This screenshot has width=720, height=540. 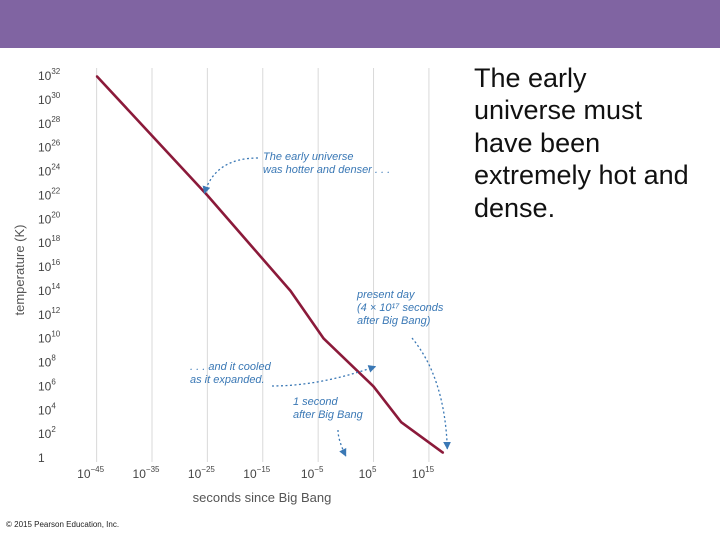 I want to click on y-tick-label: 10²⁴, so click(x=49, y=171).